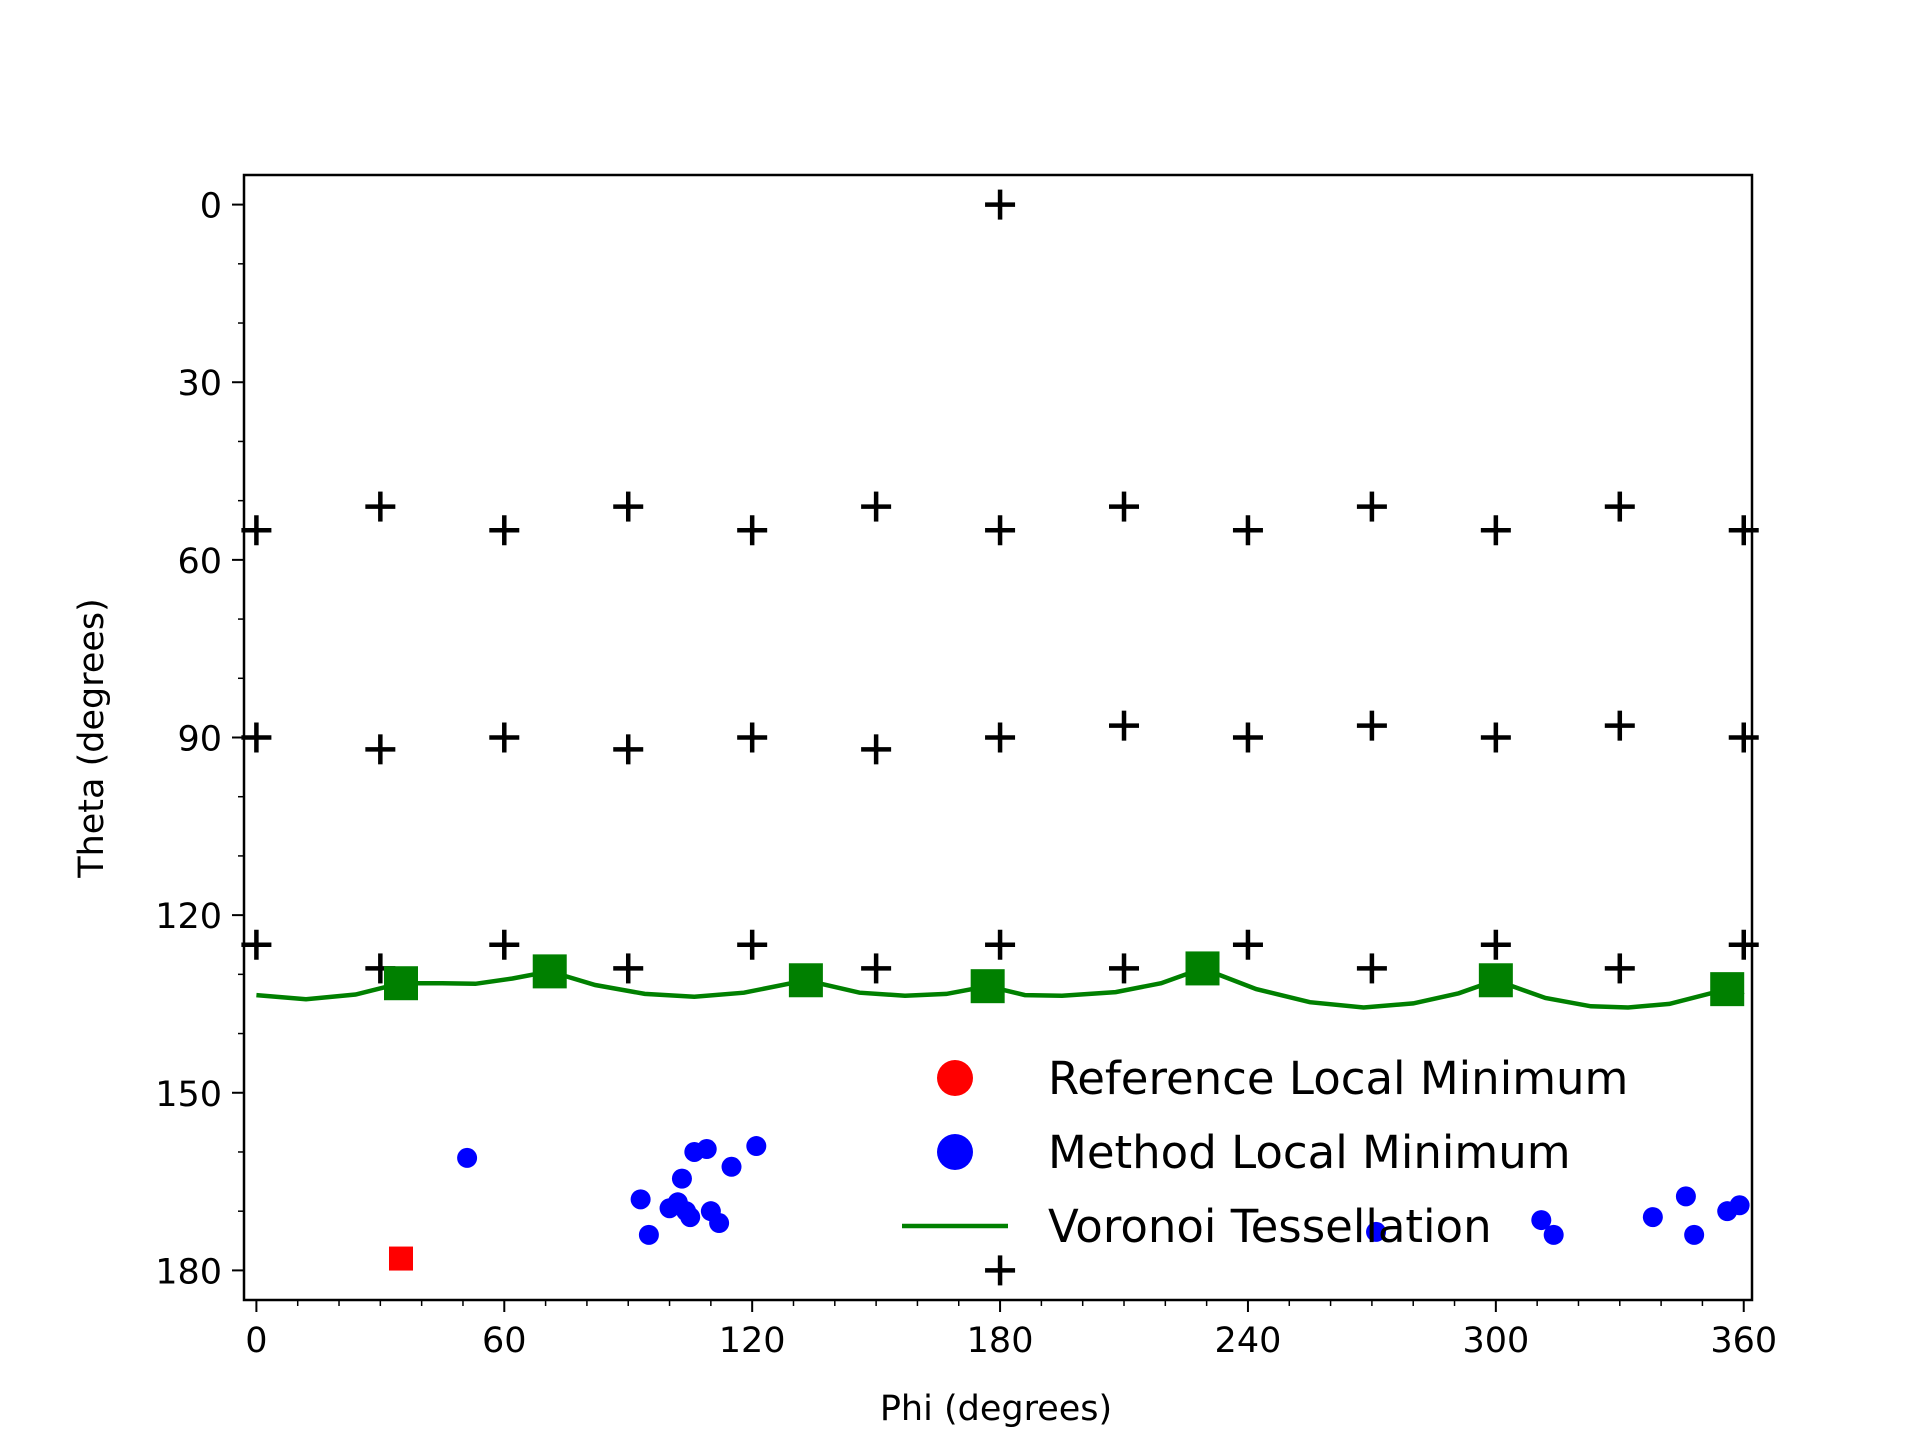 The height and width of the screenshot is (1440, 1920). Describe the element at coordinates (188, 917) in the screenshot. I see `y-tick-label: 120` at that location.